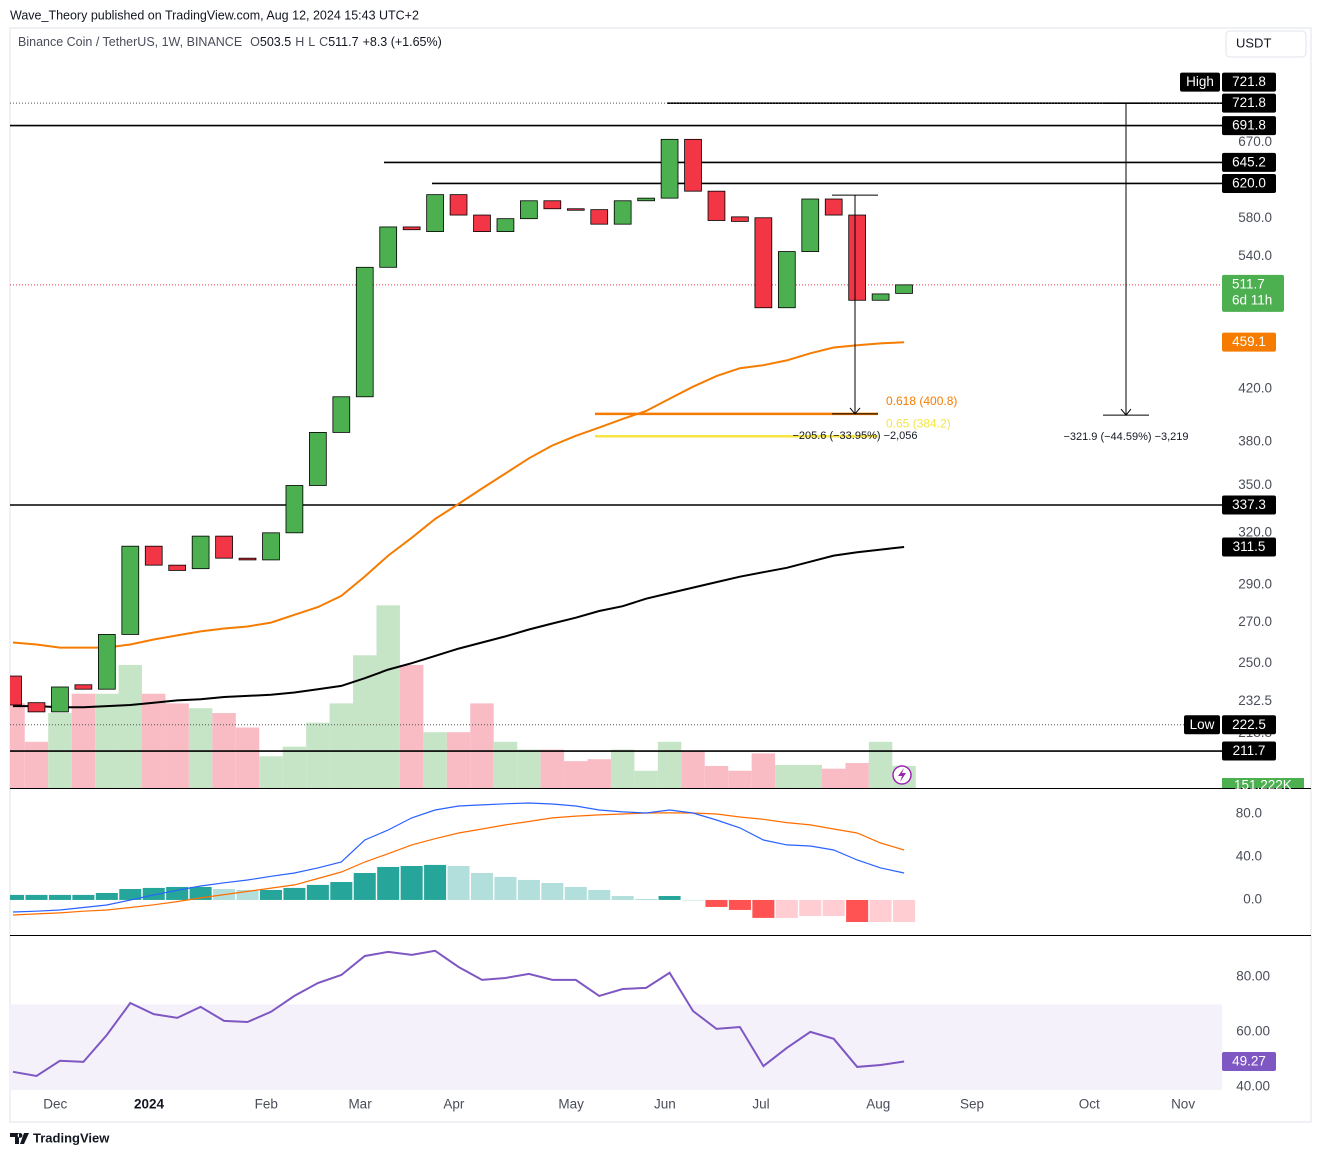 The width and height of the screenshot is (1321, 1156). I want to click on currency-button: USDT, so click(1266, 44).